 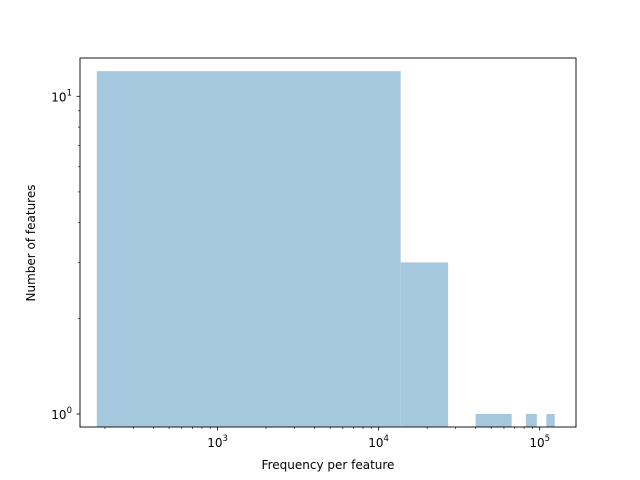 What do you see at coordinates (61, 96) in the screenshot?
I see `y-tick-label: 10¹` at bounding box center [61, 96].